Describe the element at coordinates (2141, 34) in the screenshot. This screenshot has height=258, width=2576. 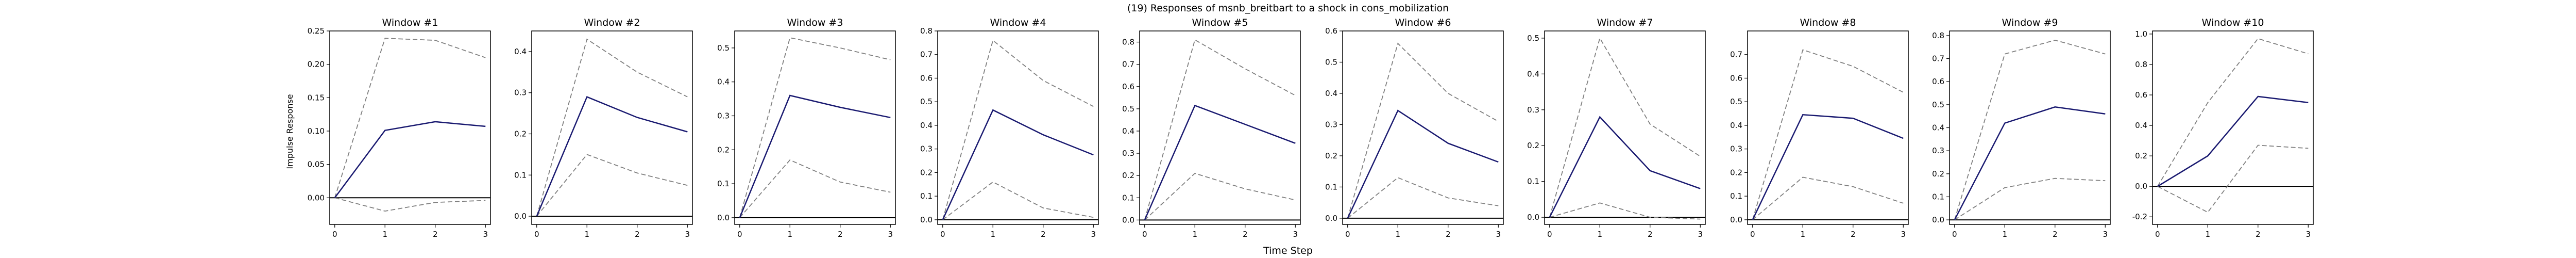
I see `y-tick-label: 1.0` at that location.